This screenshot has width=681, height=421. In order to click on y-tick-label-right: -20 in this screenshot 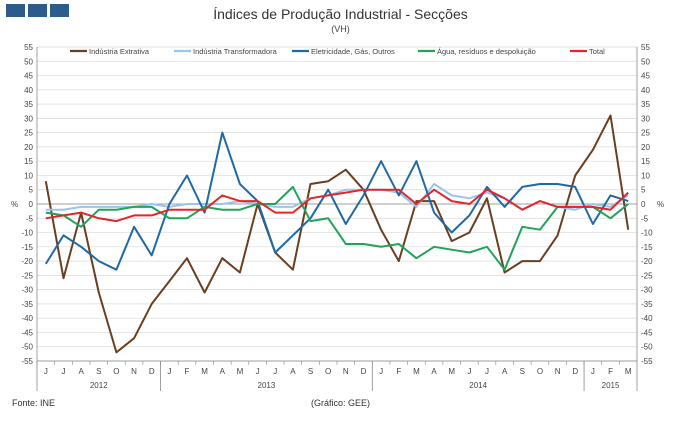, I will do `click(647, 261)`.